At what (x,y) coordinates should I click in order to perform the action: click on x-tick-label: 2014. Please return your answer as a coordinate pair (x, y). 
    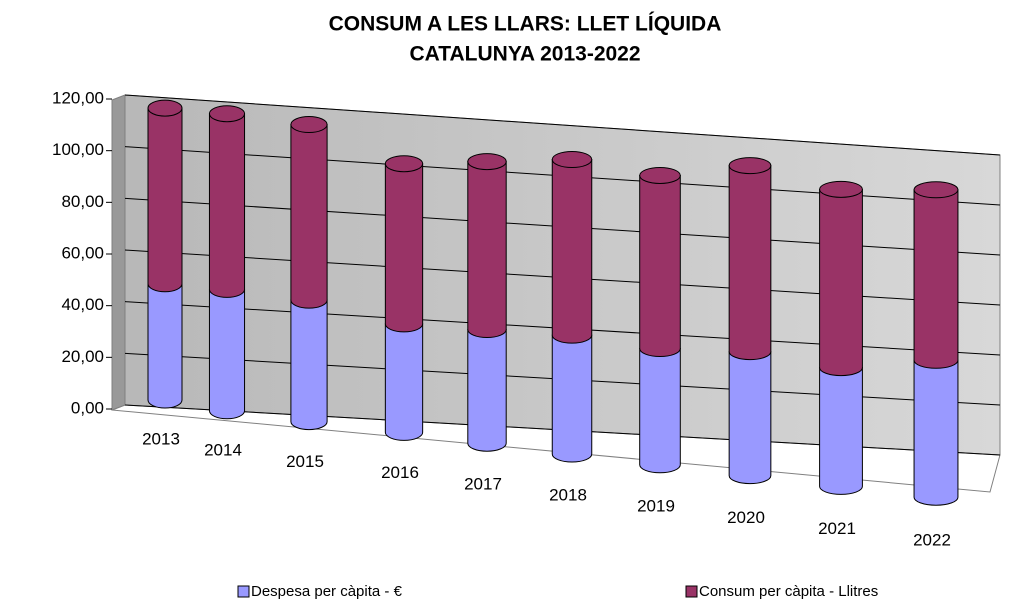
    Looking at the image, I should click on (223, 450).